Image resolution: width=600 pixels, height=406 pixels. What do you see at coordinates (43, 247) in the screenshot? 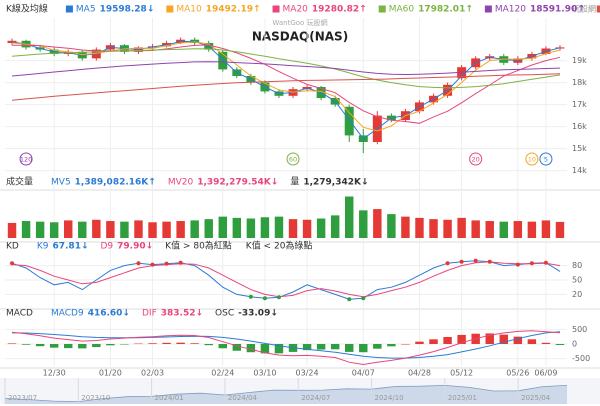
I see `legend-name: K9` at bounding box center [43, 247].